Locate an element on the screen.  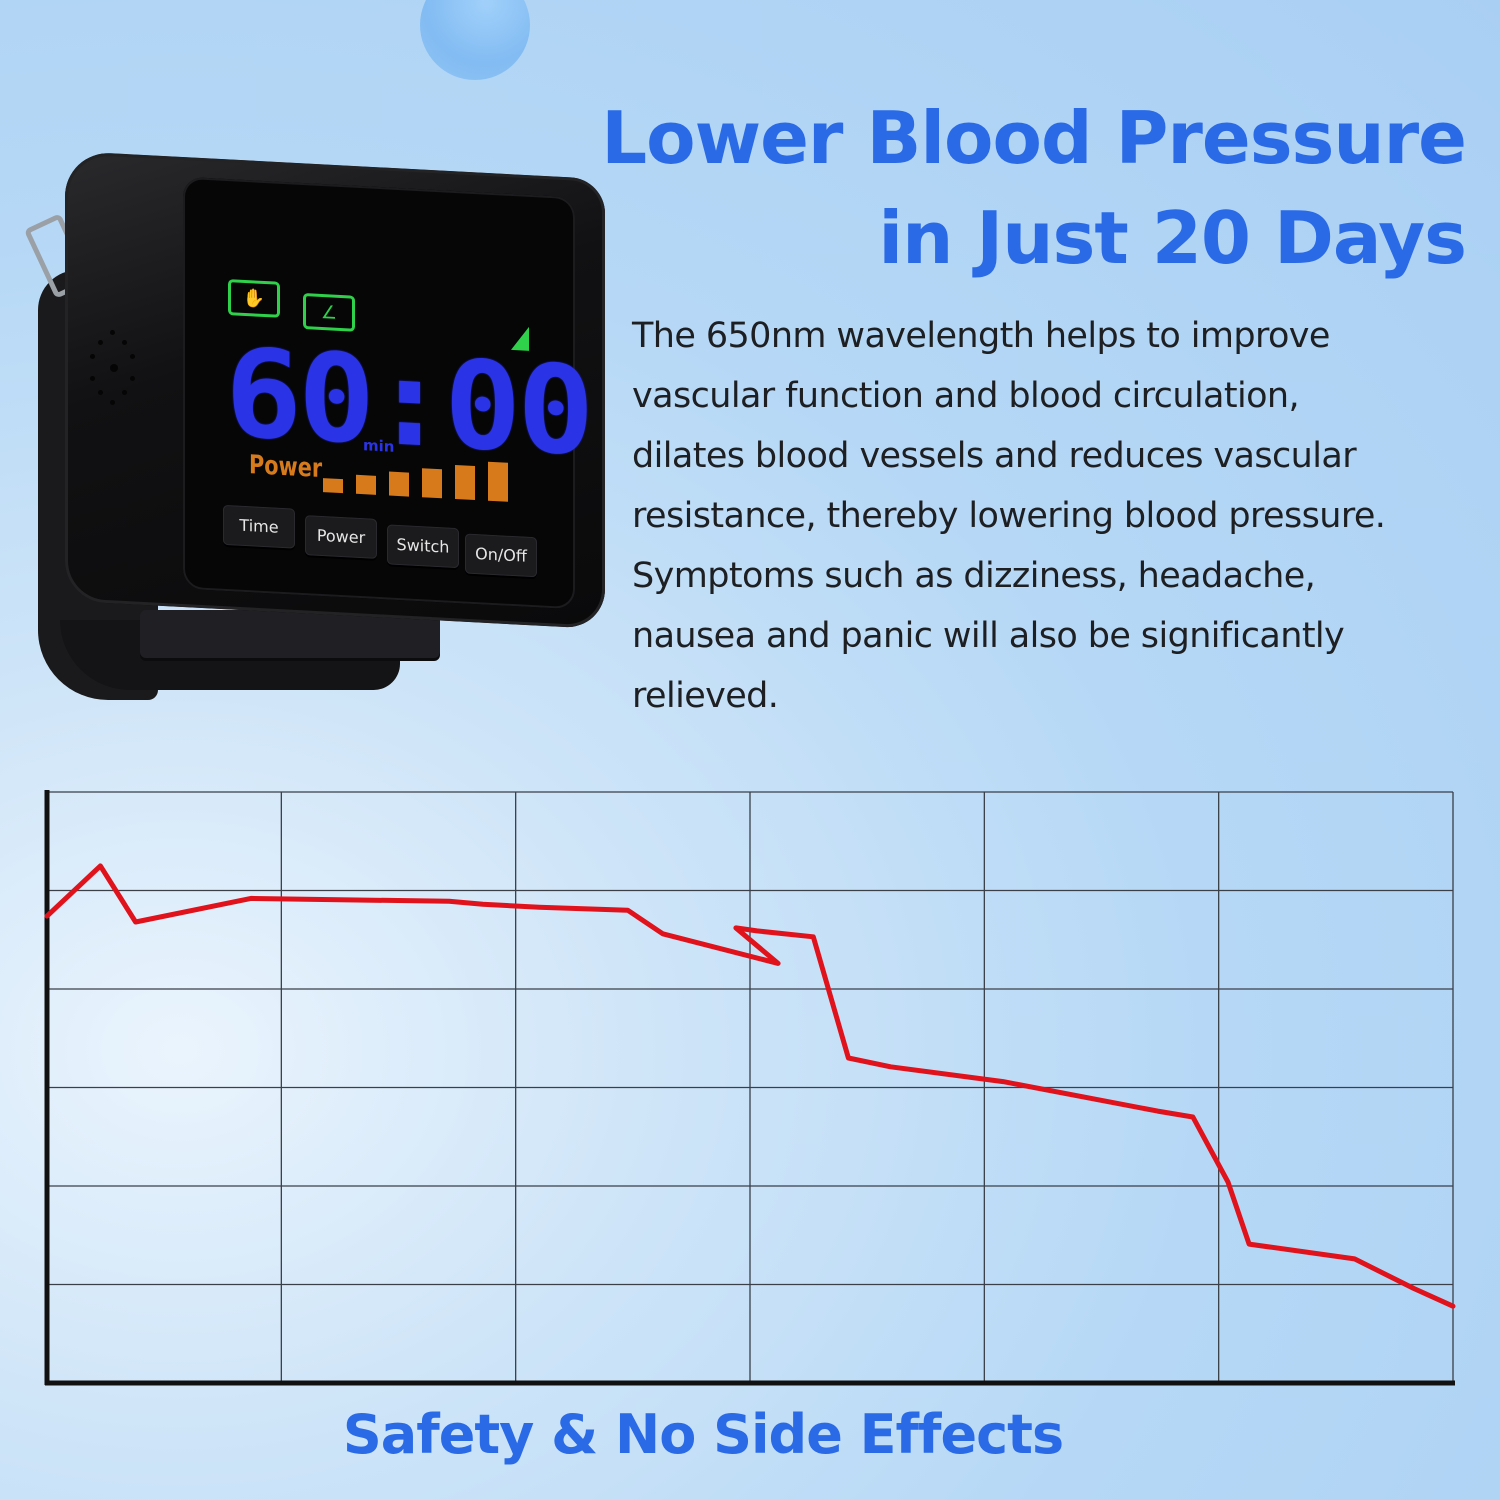
title-line-2: in Just 20 Days is located at coordinates (1172, 238).